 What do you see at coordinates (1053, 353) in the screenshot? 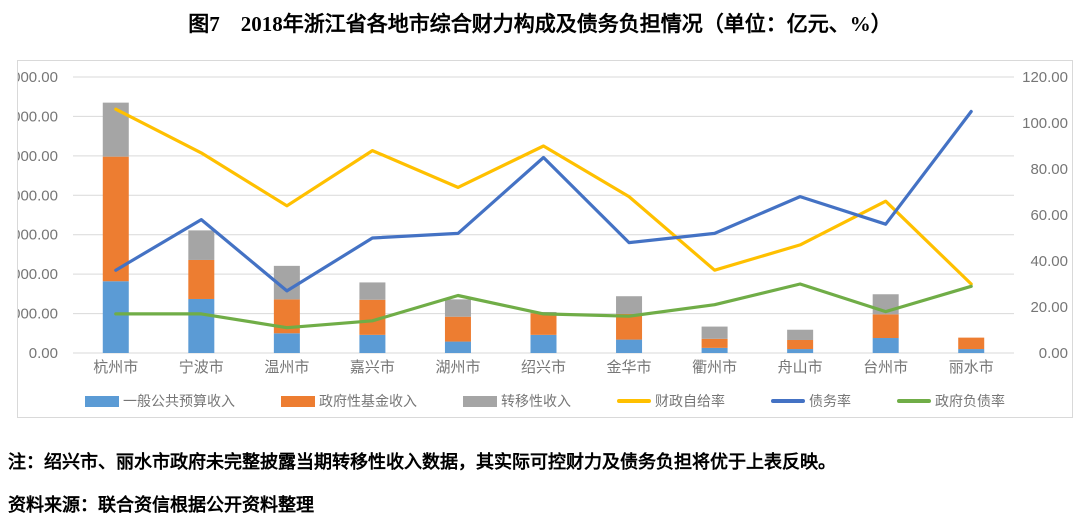
I see `right-axis-tick: 0.00` at bounding box center [1053, 353].